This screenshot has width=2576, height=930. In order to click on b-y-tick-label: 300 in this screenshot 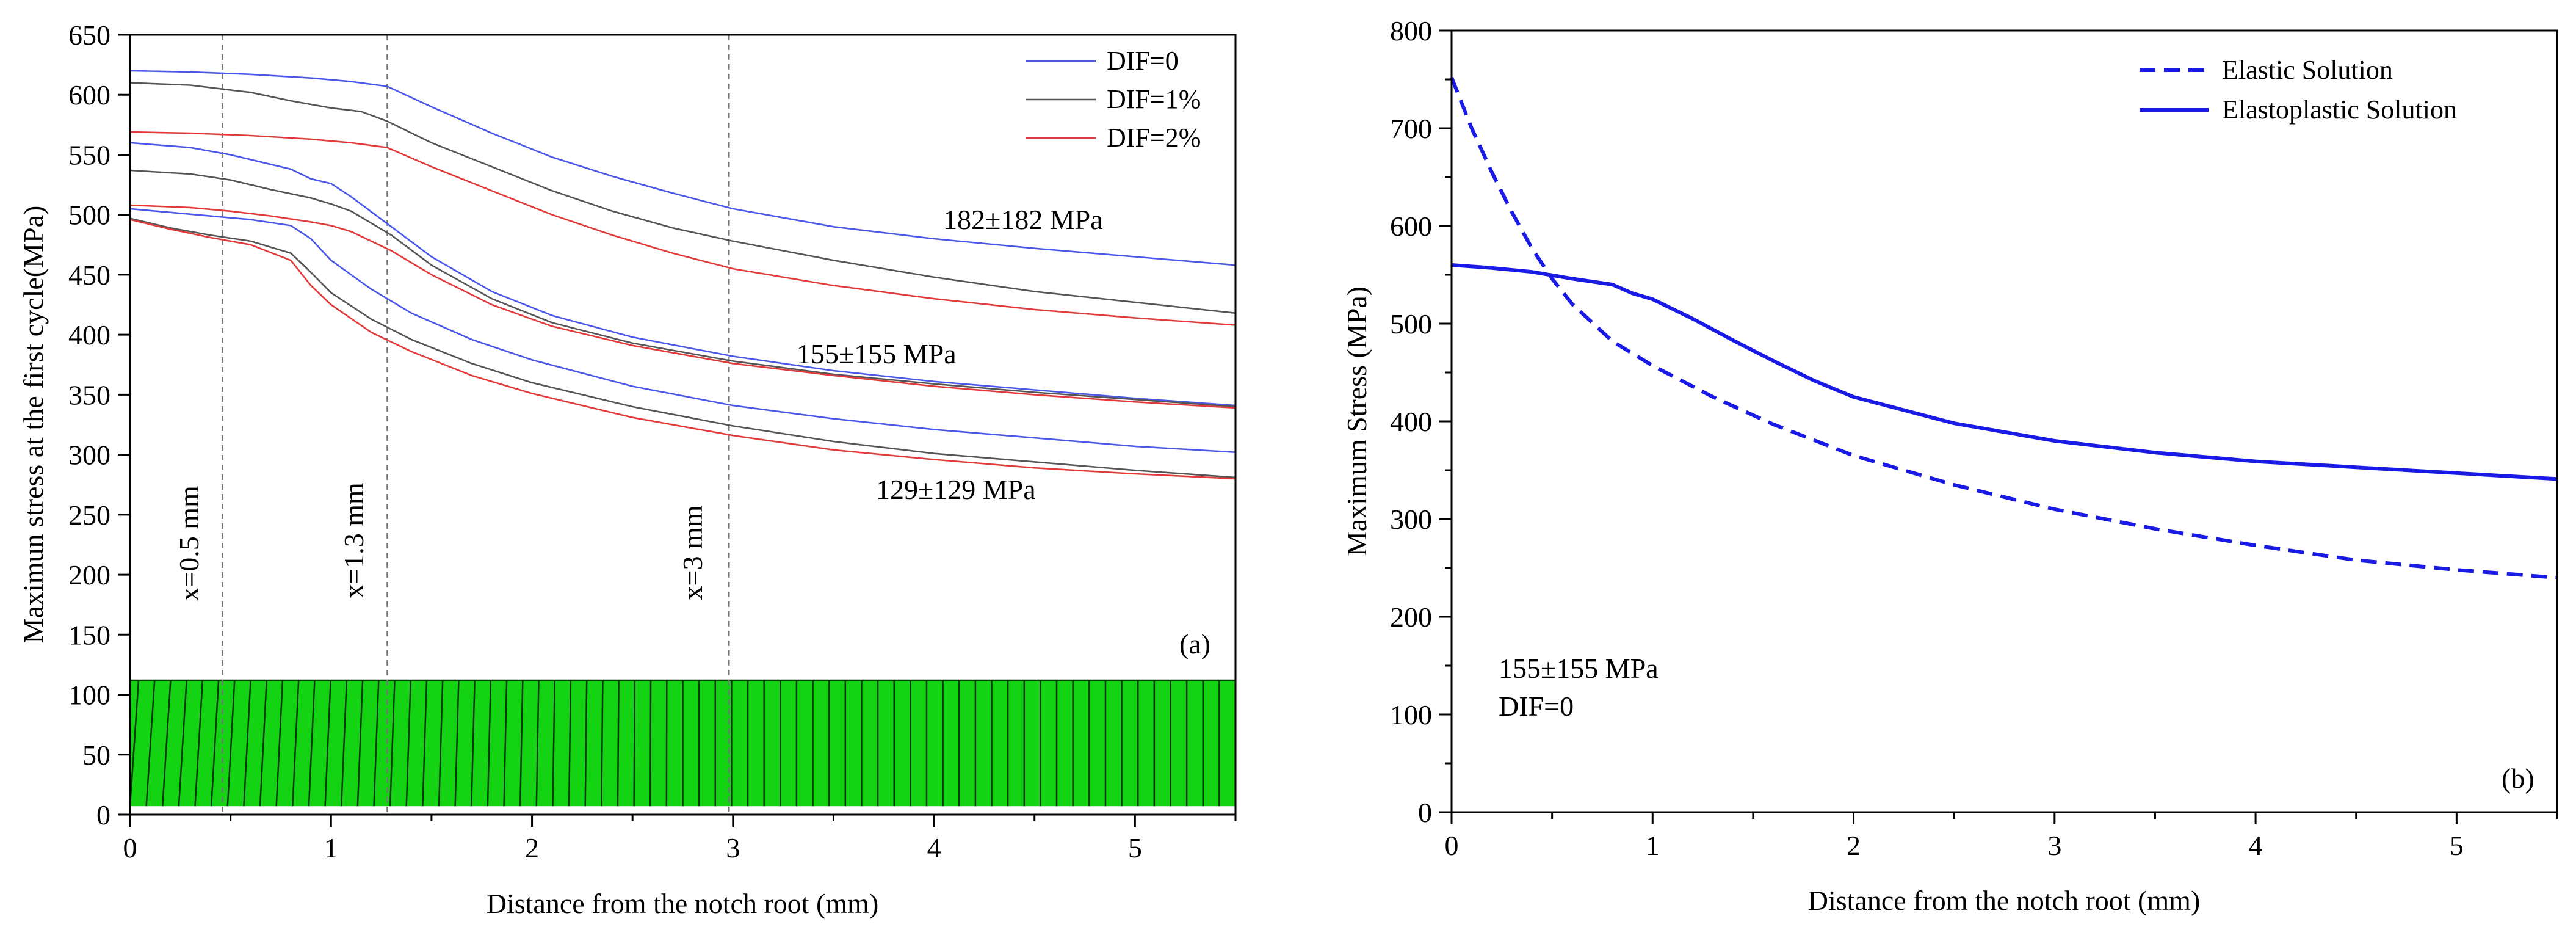, I will do `click(1411, 519)`.